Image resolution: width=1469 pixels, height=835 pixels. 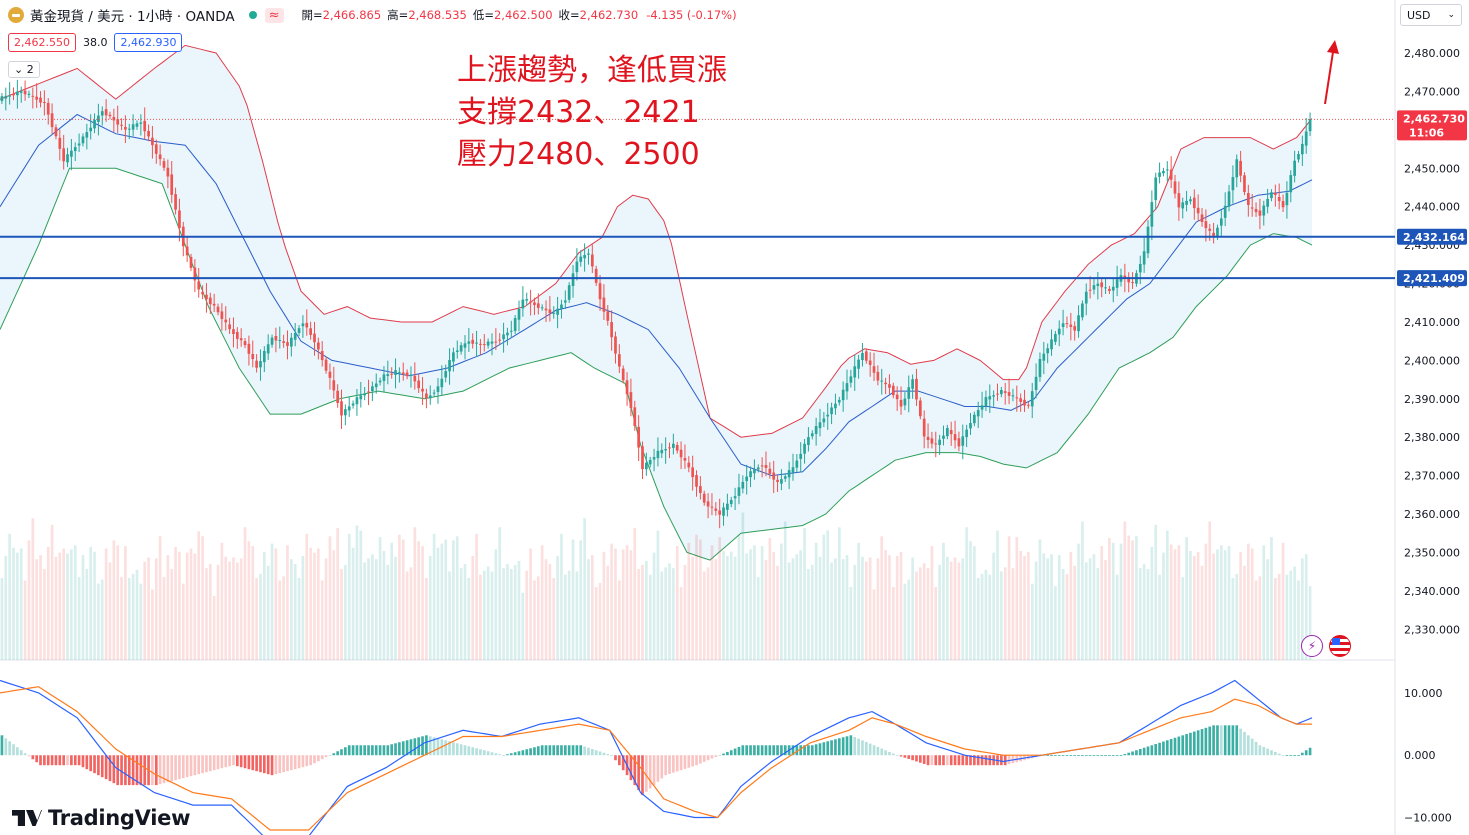 What do you see at coordinates (1432, 53) in the screenshot?
I see `price-tick-label: 2,480.000` at bounding box center [1432, 53].